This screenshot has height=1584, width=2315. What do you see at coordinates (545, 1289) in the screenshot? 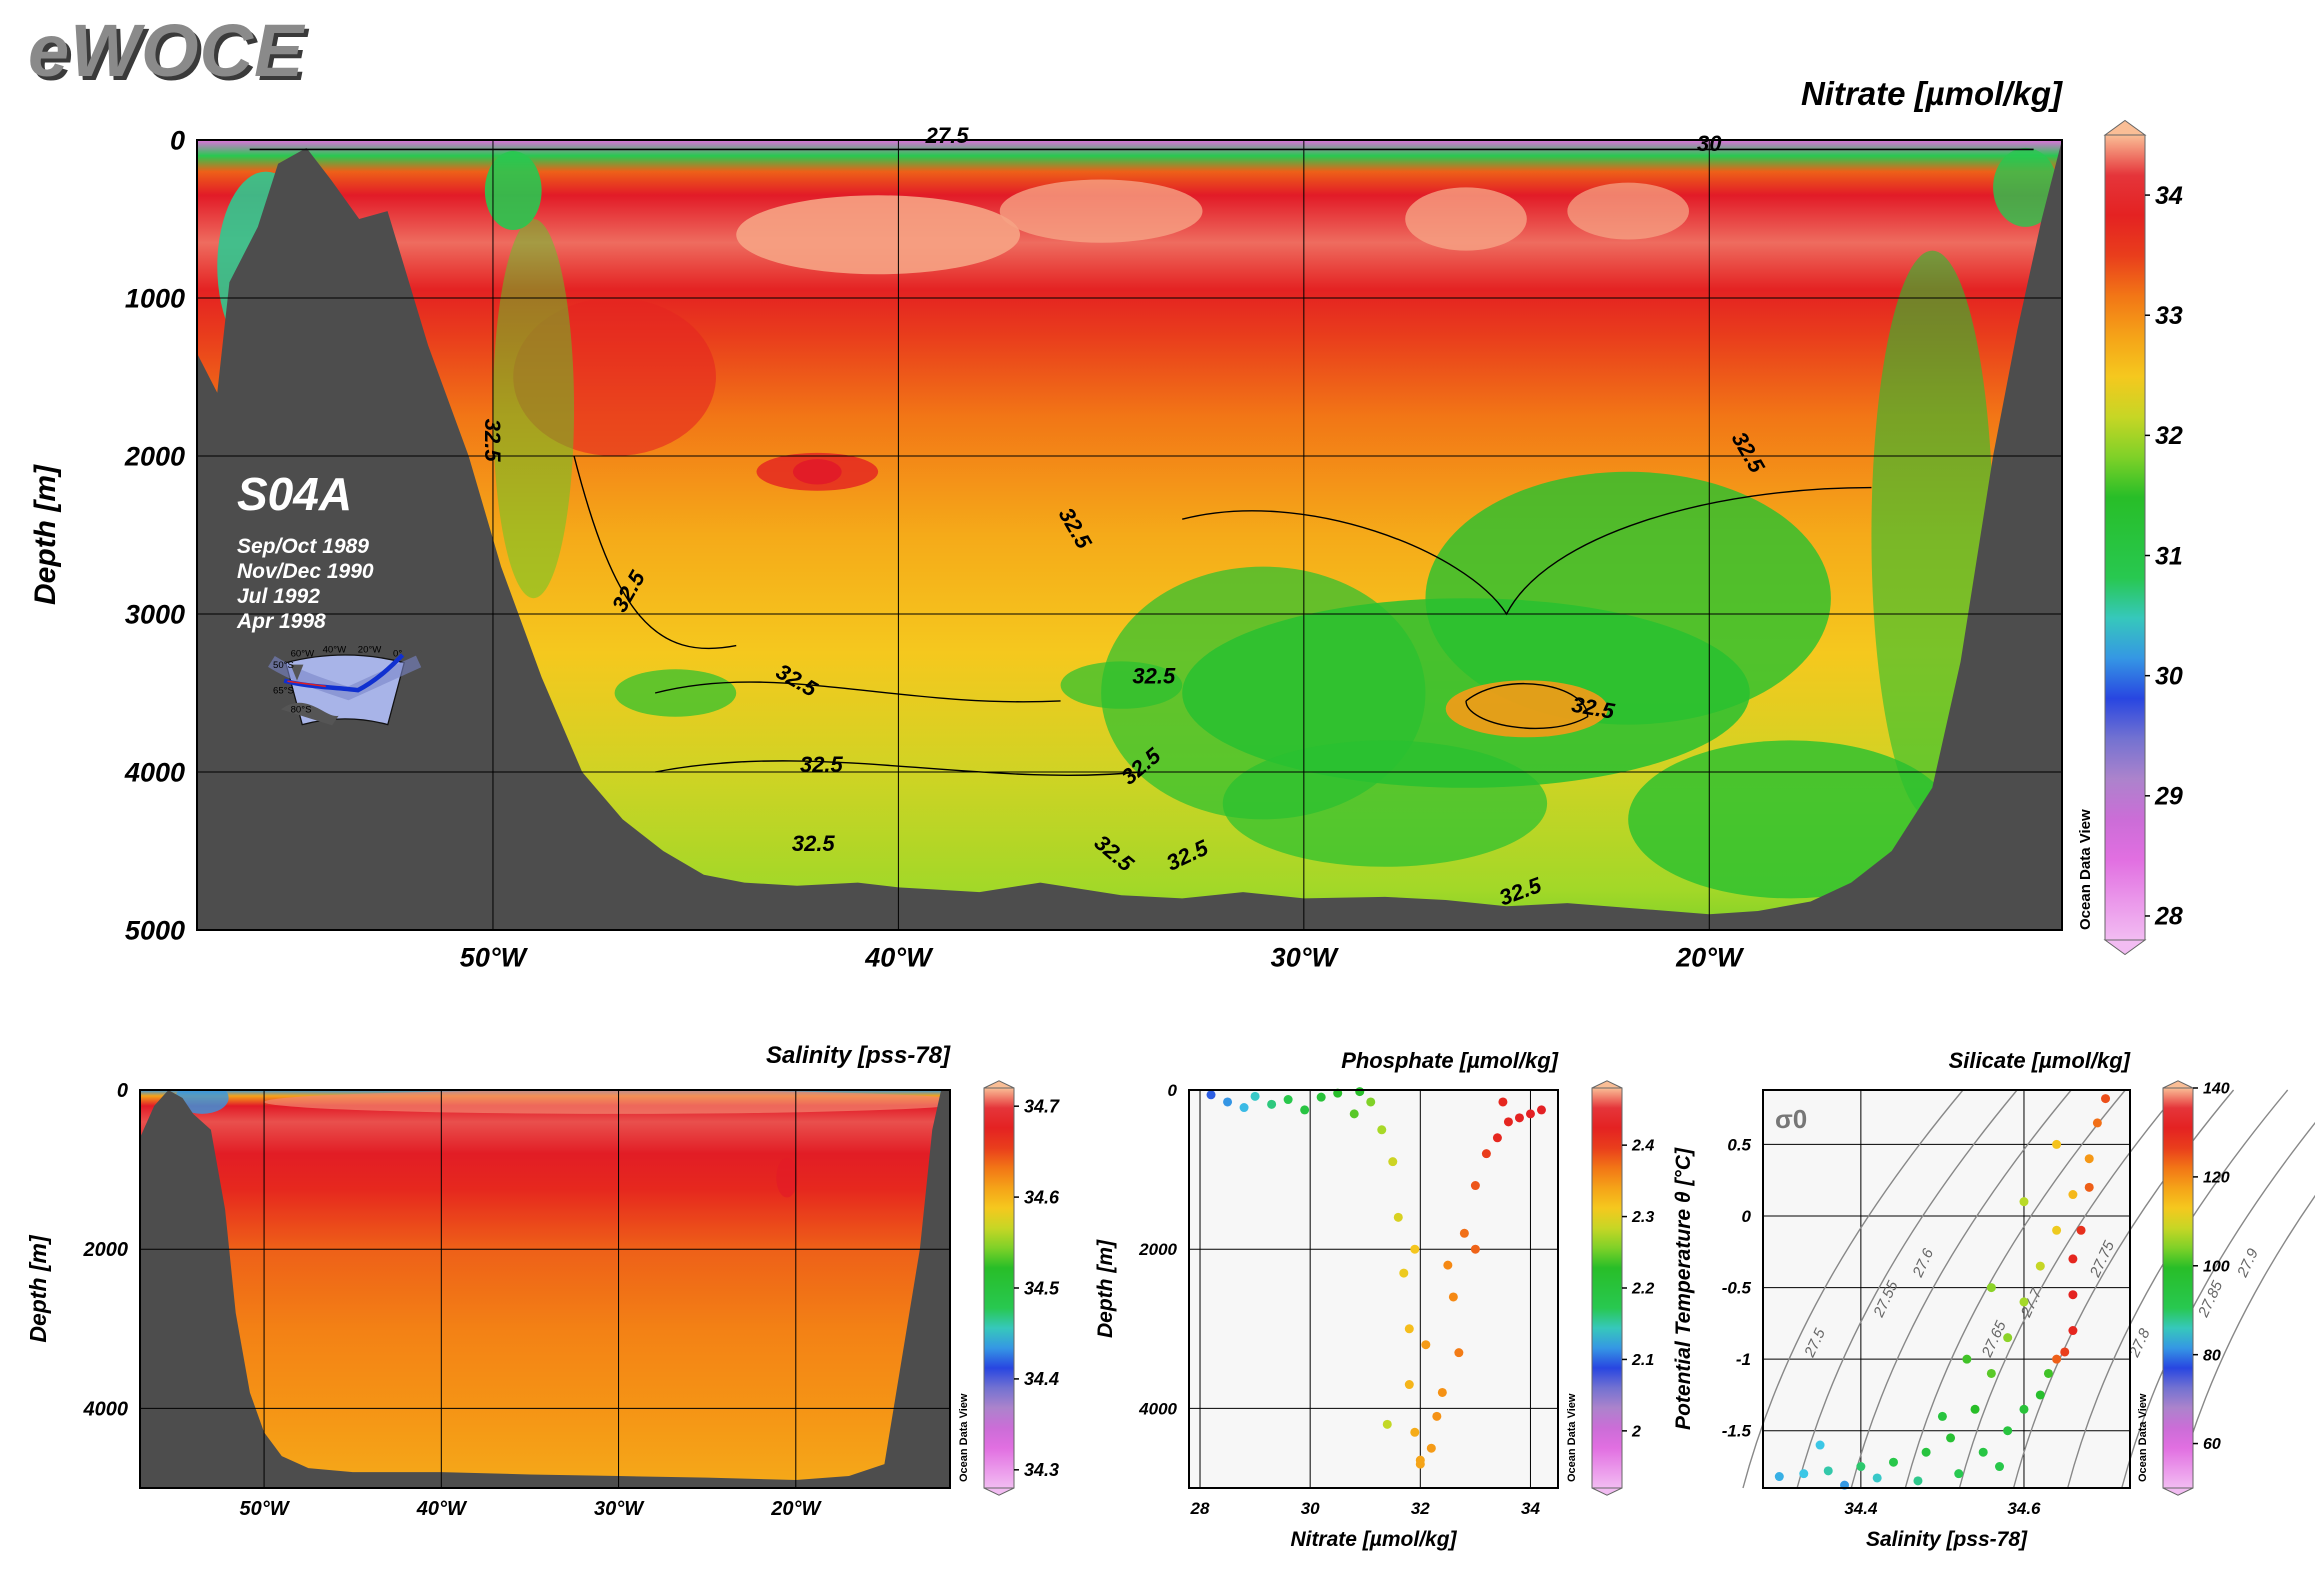
I see `bathymetry-seafloor` at bounding box center [545, 1289].